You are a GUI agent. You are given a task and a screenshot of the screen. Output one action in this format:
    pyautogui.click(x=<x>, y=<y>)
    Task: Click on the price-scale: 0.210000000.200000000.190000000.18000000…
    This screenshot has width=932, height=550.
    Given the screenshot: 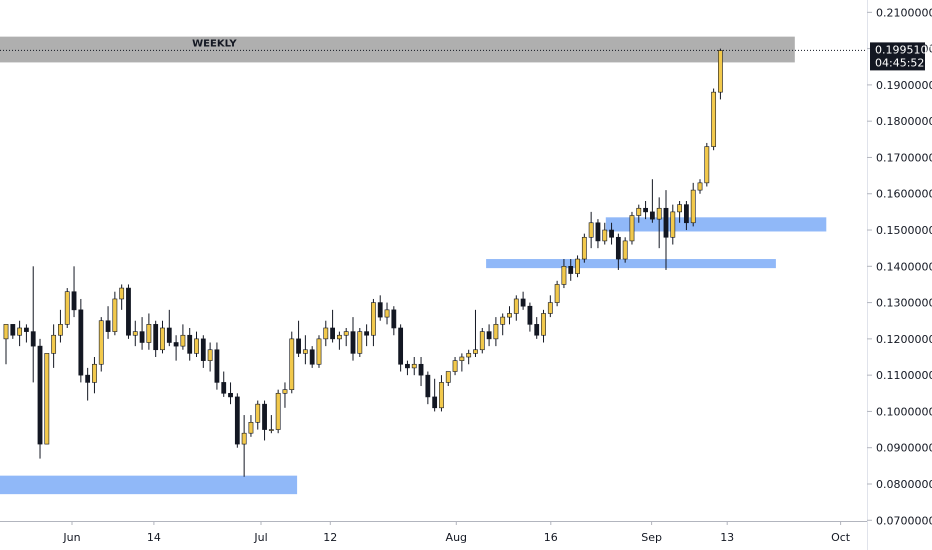 What is the action you would take?
    pyautogui.click(x=899, y=266)
    